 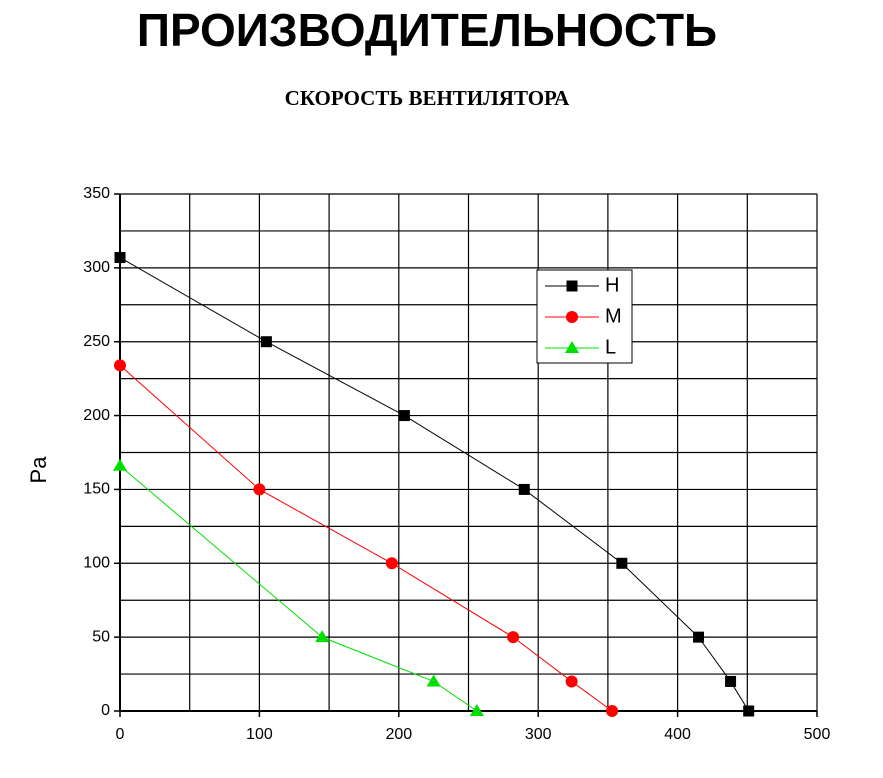 What do you see at coordinates (38, 470) in the screenshot?
I see `y-axis-label: Pa` at bounding box center [38, 470].